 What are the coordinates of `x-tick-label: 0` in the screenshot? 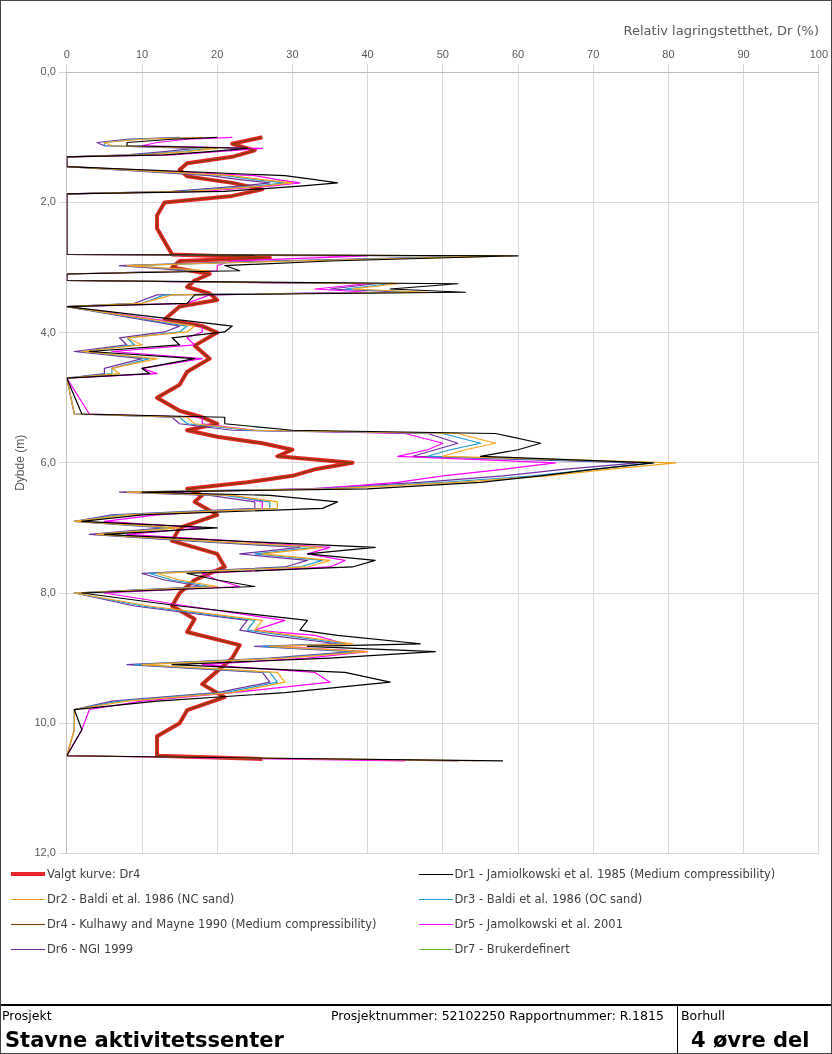 It's located at (66, 53).